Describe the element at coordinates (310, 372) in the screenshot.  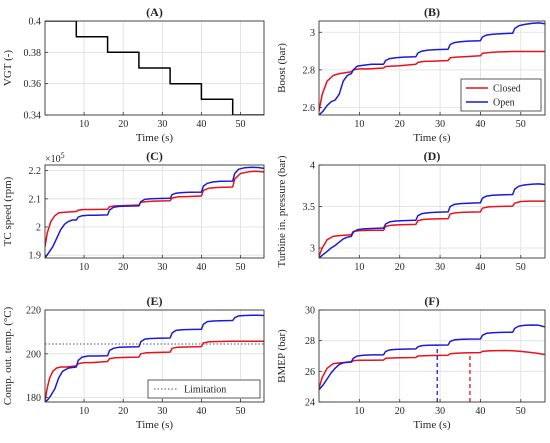
I see `y-tick-label: 26` at that location.